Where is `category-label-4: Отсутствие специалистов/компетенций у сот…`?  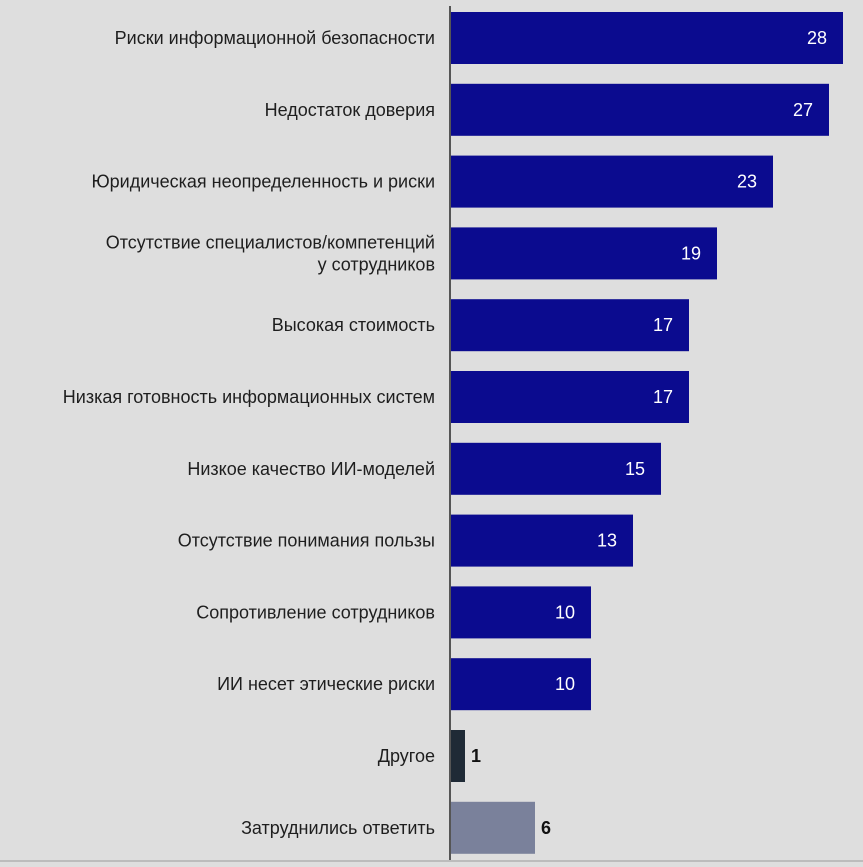
category-label-4: Отсутствие специалистов/компетенций у сот… is located at coordinates (270, 253).